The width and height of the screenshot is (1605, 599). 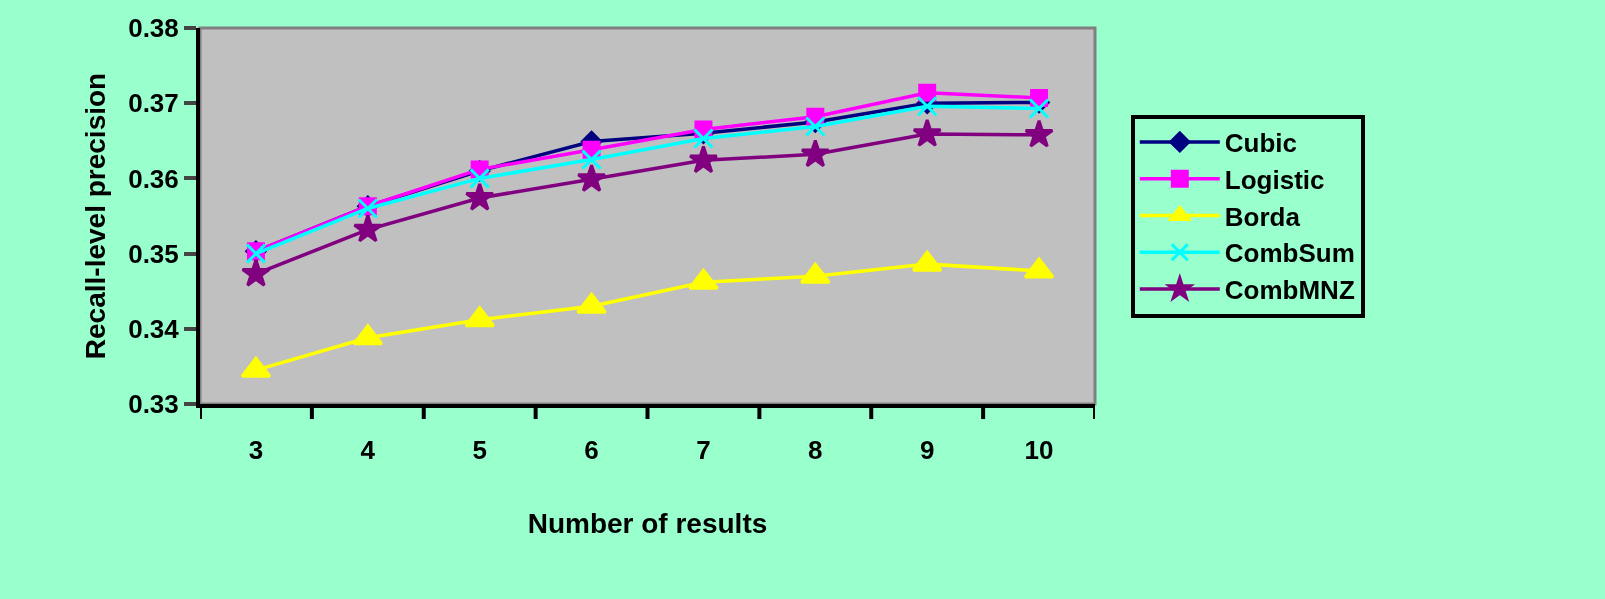 What do you see at coordinates (153, 253) in the screenshot?
I see `y-tick-label: 0.35` at bounding box center [153, 253].